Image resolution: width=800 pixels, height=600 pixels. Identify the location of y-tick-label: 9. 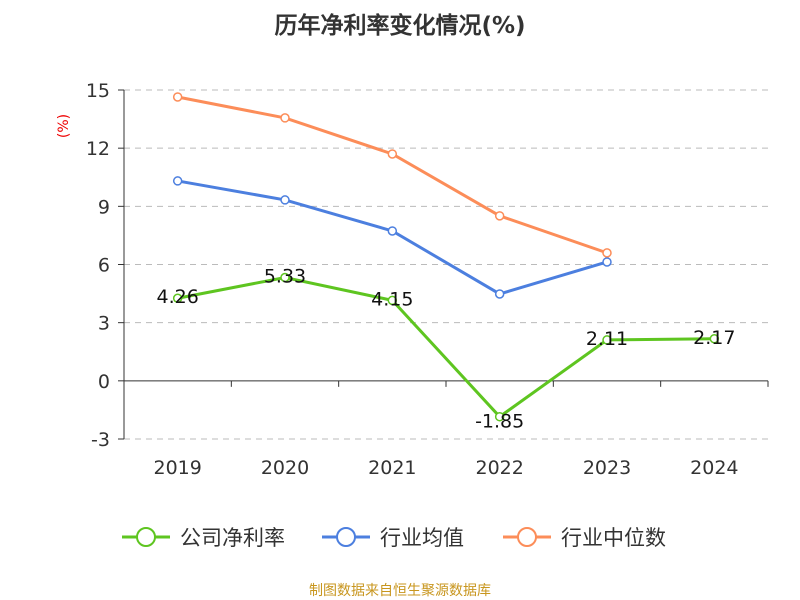
(104, 207).